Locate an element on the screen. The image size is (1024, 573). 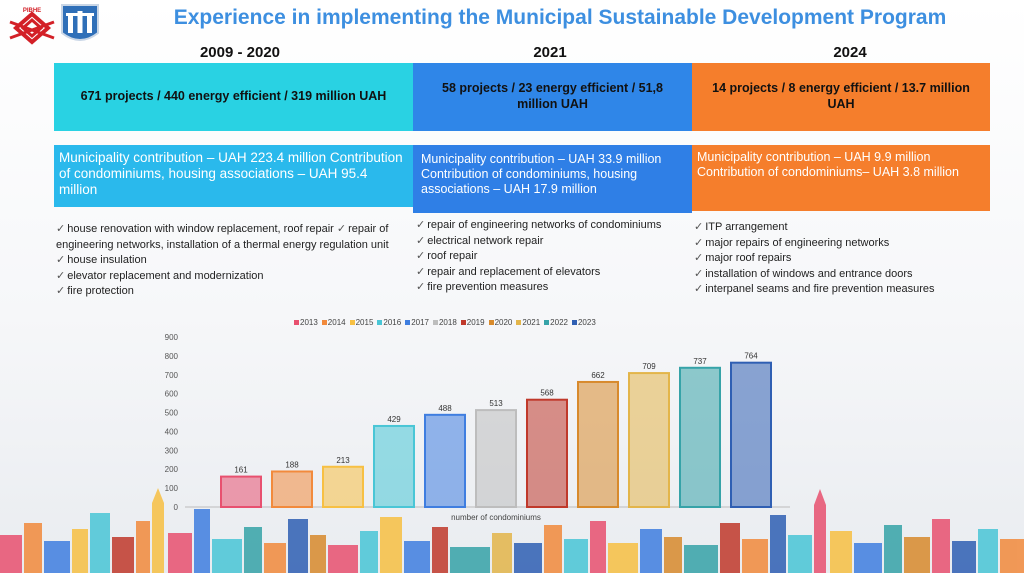
legend-label: 2019 is located at coordinates (475, 322).